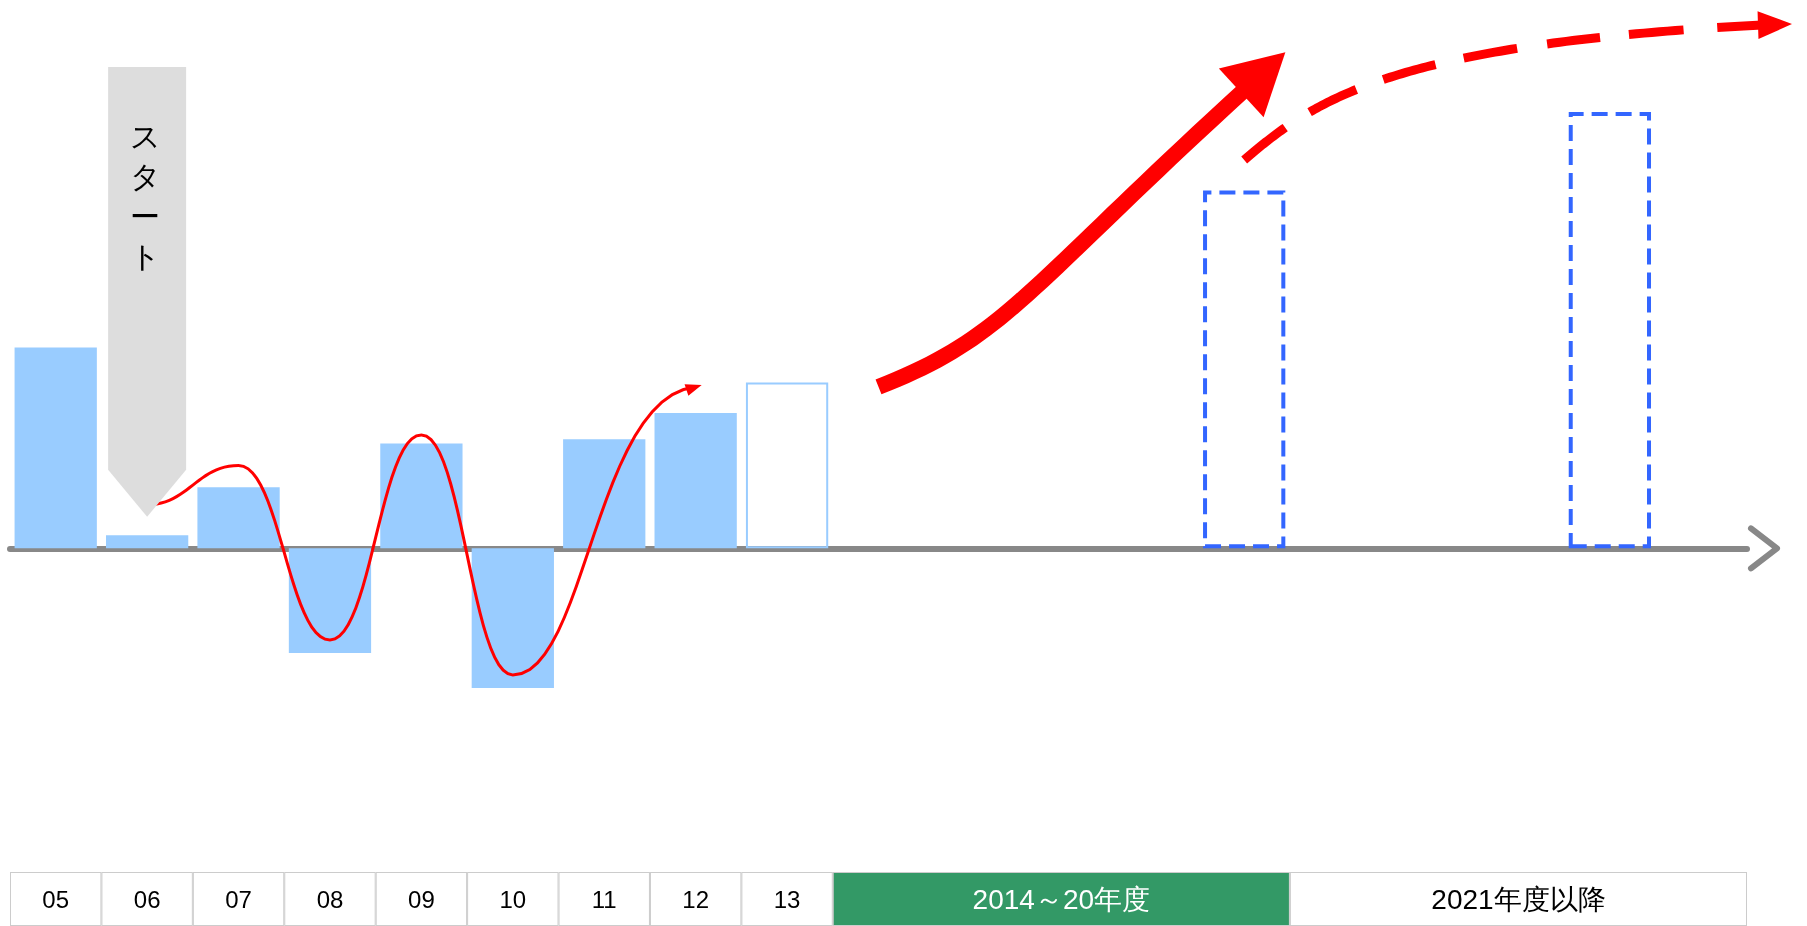 The image size is (1807, 926). Describe the element at coordinates (330, 899) in the screenshot. I see `x-tick-label: 08` at that location.